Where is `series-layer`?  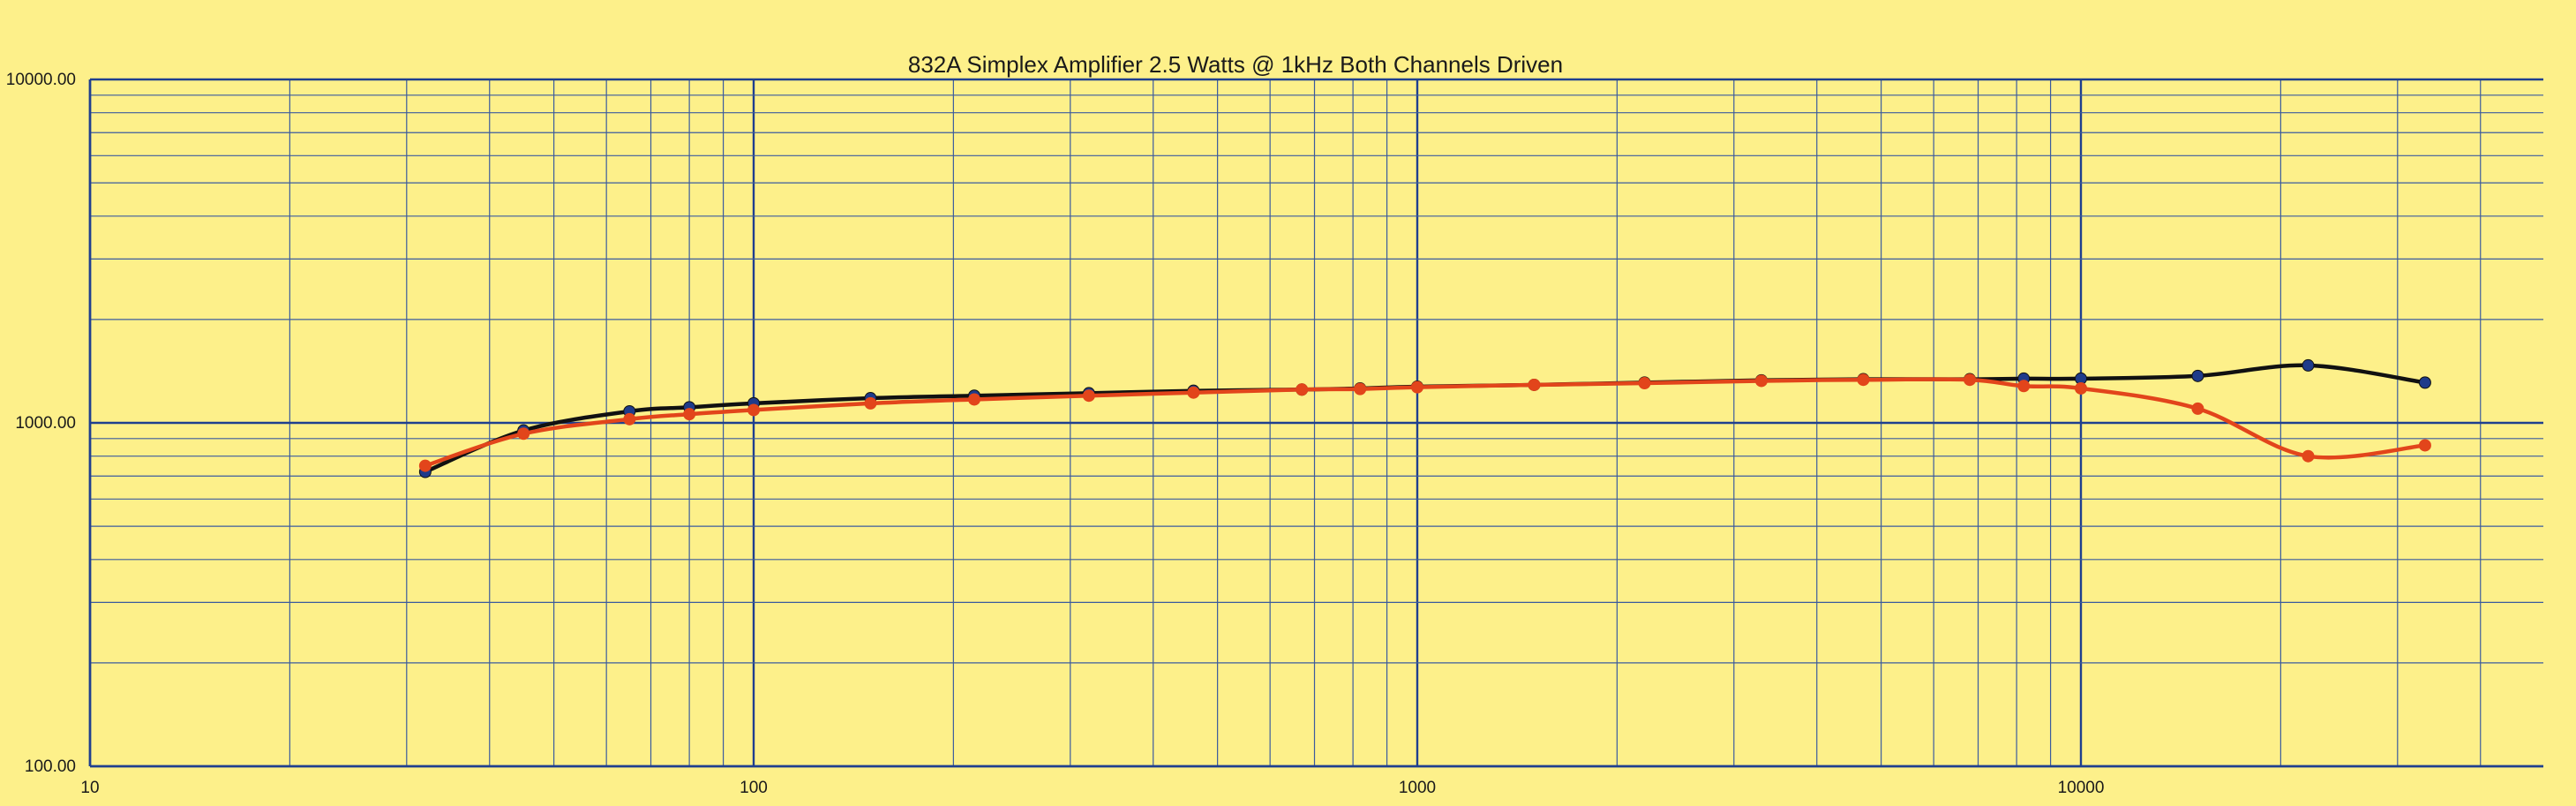
series-layer is located at coordinates (1424, 418).